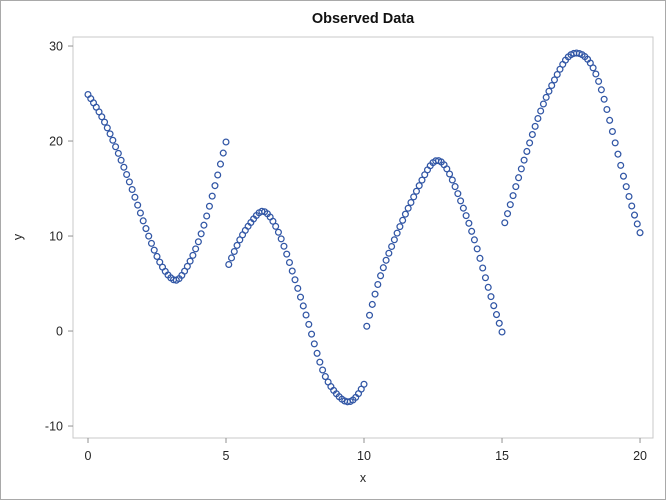 The width and height of the screenshot is (666, 500). Describe the element at coordinates (18, 236) in the screenshot. I see `y-axis-label: y` at that location.